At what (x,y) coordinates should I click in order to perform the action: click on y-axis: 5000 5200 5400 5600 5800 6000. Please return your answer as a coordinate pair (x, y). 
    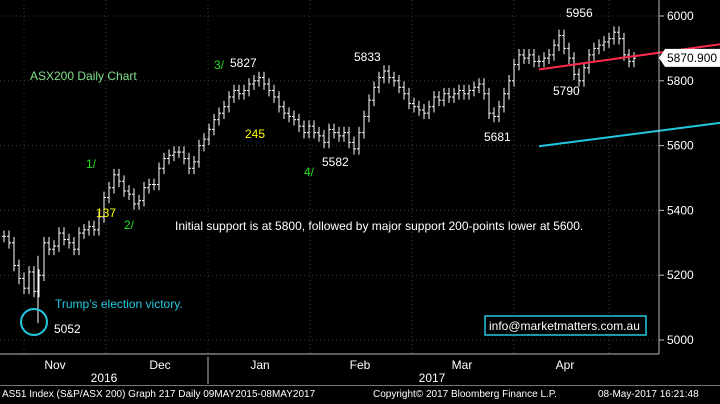
    Looking at the image, I should click on (676, 178).